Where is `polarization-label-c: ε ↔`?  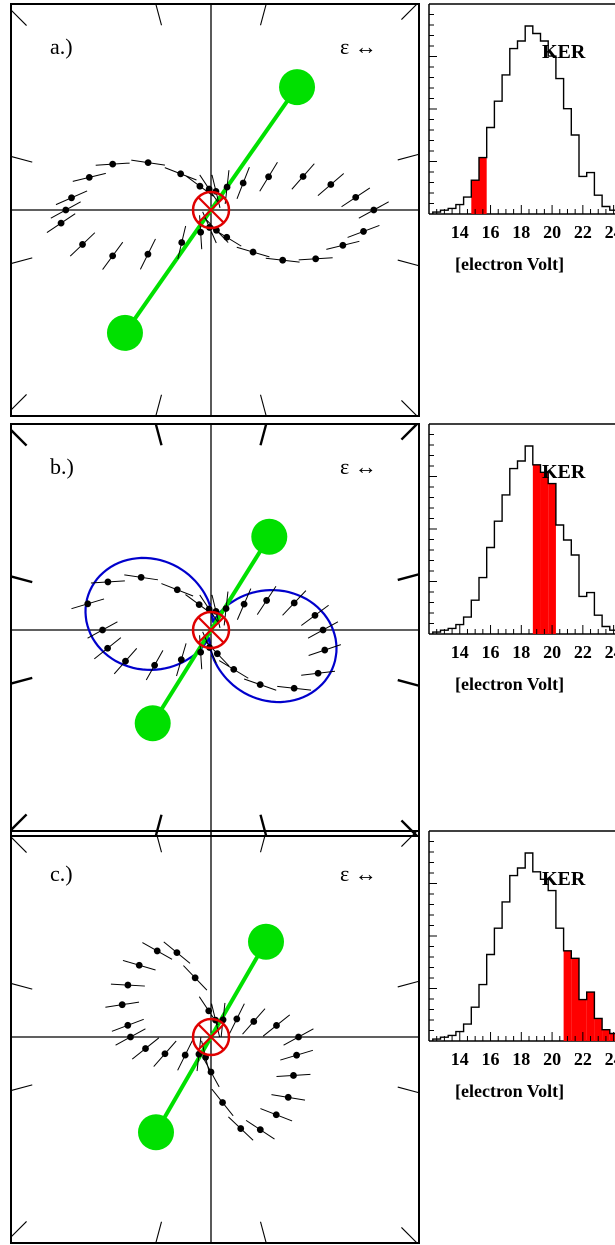
polarization-label-c: ε ↔ is located at coordinates (358, 873).